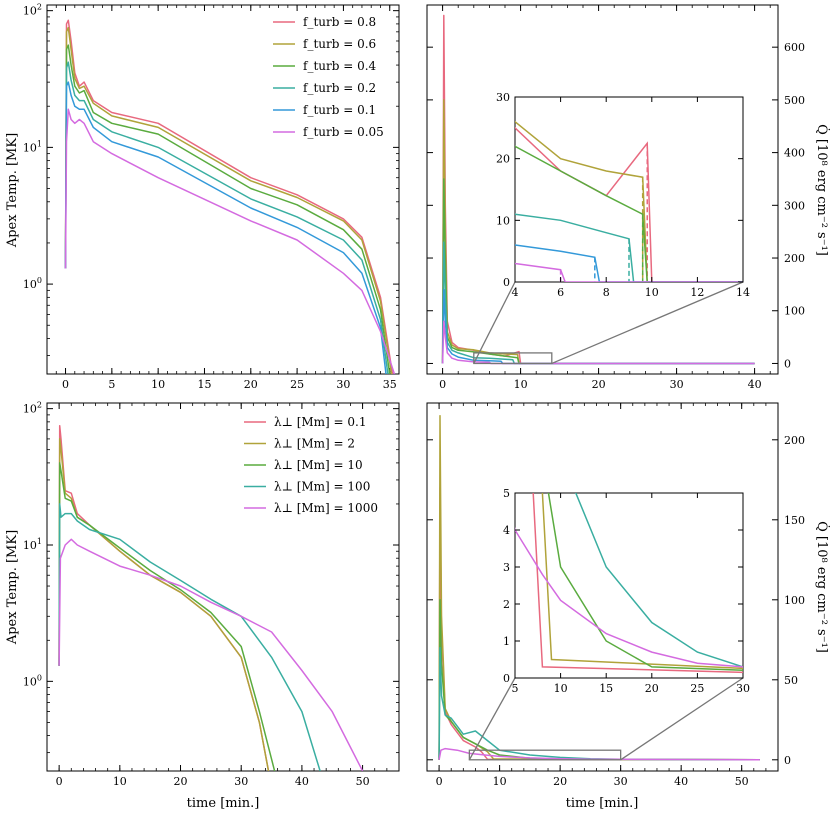  Describe the element at coordinates (494, 322) in the screenshot. I see `zoom-connector-left-top` at that location.